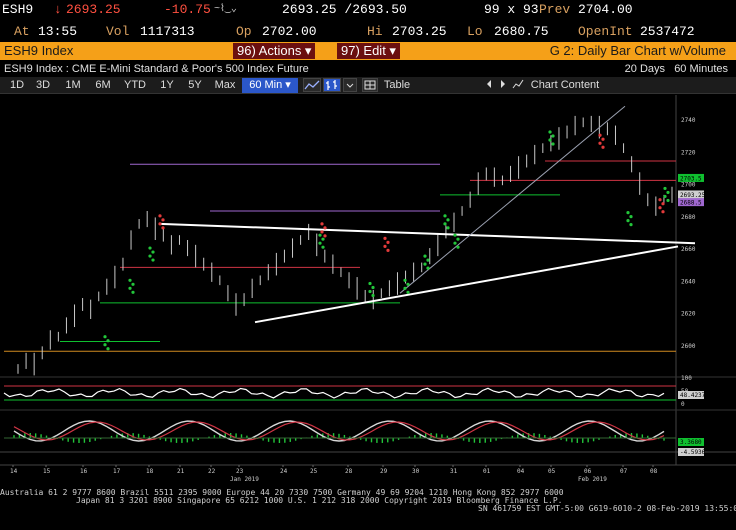  Describe the element at coordinates (701, 69) in the screenshot. I see `period-interval: 60 Minutes` at that location.